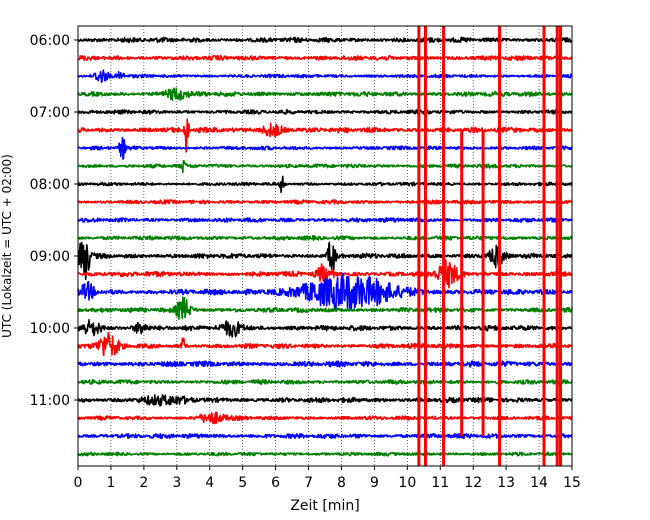  I want to click on y-axis: 06:00 07:00 08:00 09:00 10:00 11:00, so click(54, 221).